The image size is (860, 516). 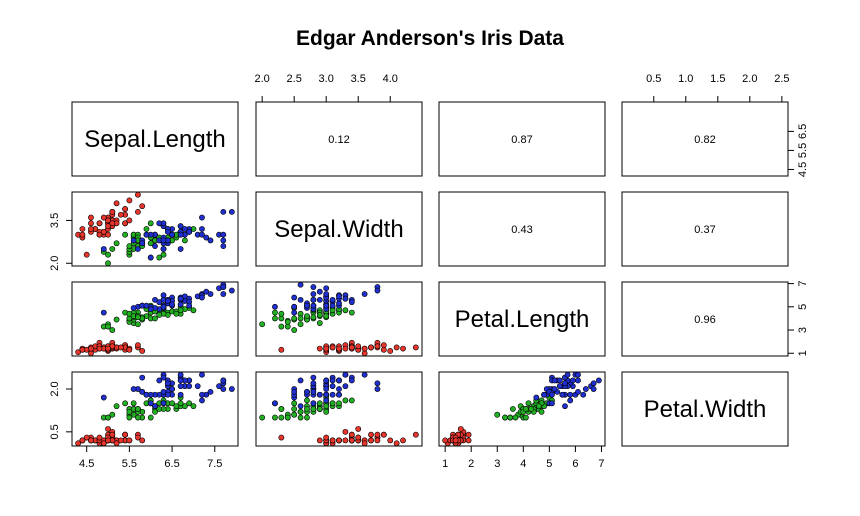 I want to click on right-tick-label: 4.5, so click(x=803, y=169).